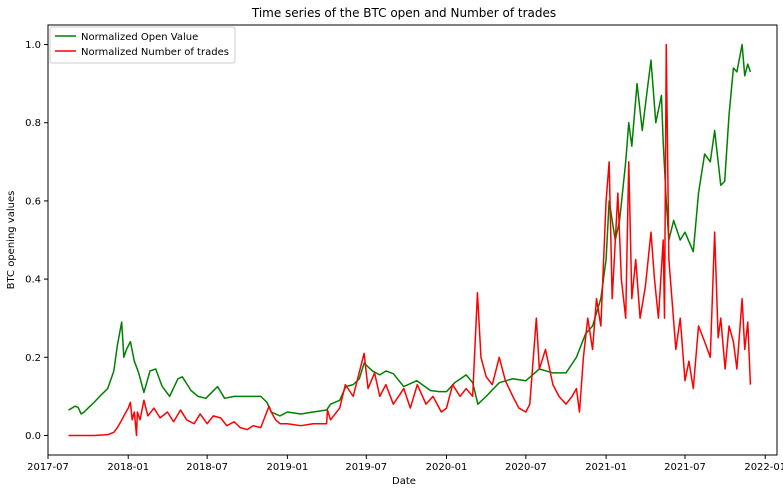 This screenshot has height=493, width=783. Describe the element at coordinates (33, 436) in the screenshot. I see `y-tick-label: 0.0` at that location.